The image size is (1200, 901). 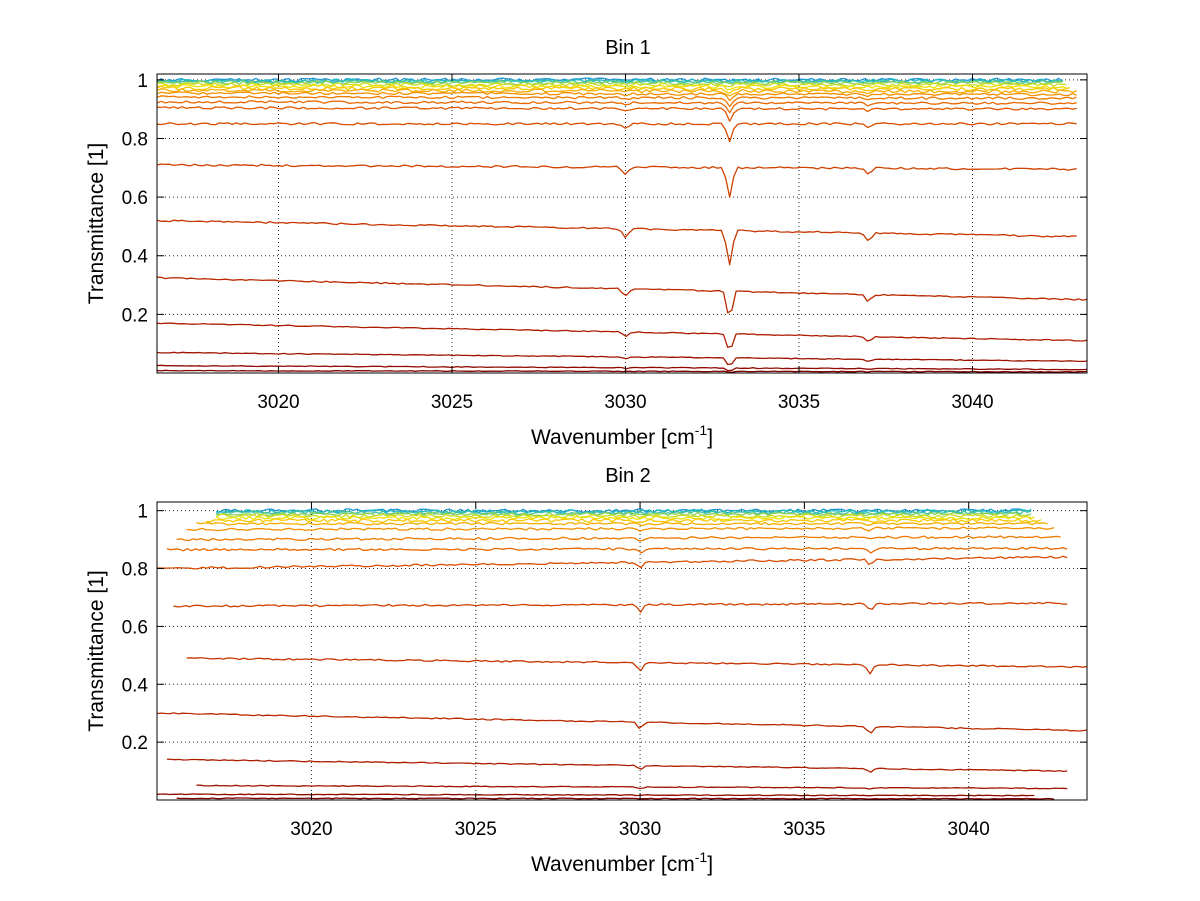 What do you see at coordinates (628, 48) in the screenshot?
I see `chart-title: Bin 1` at bounding box center [628, 48].